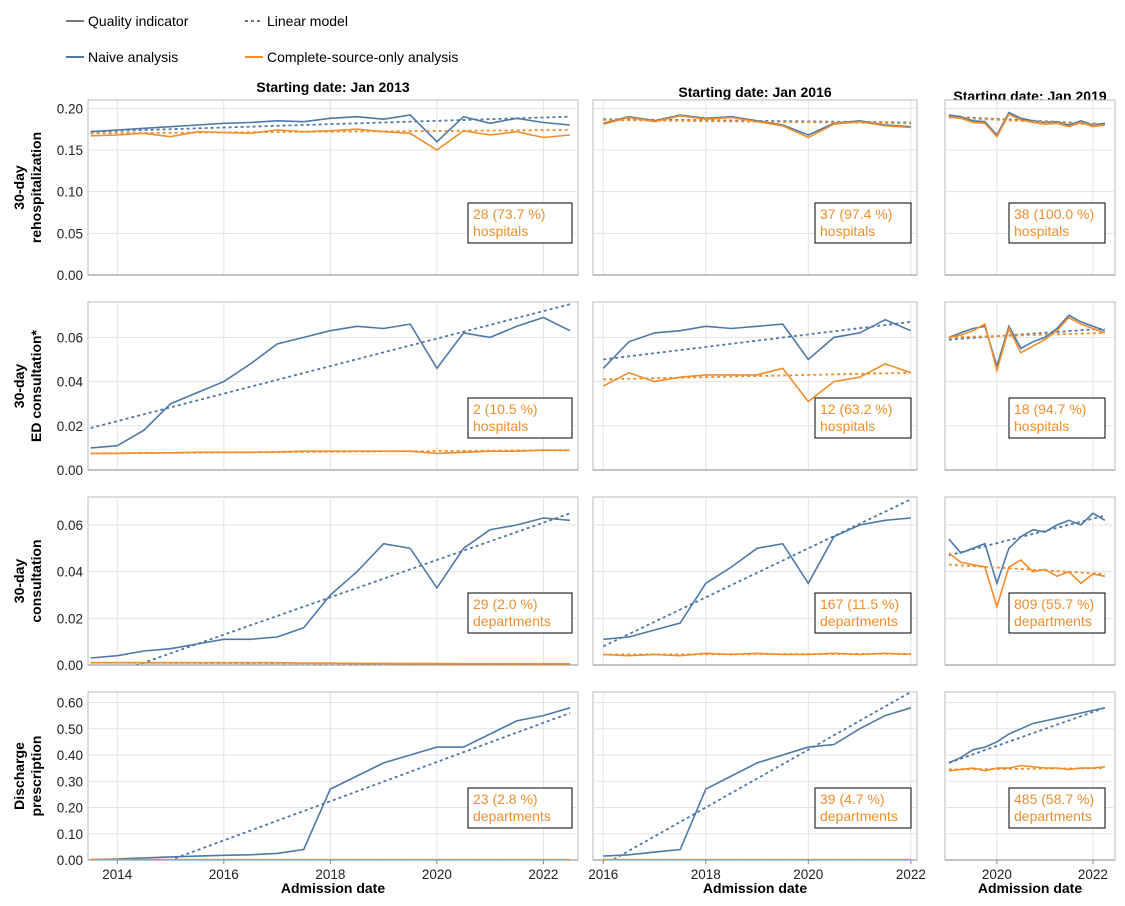 The image size is (1125, 906). I want to click on annotation: 167 (11.5 %), so click(859, 604).